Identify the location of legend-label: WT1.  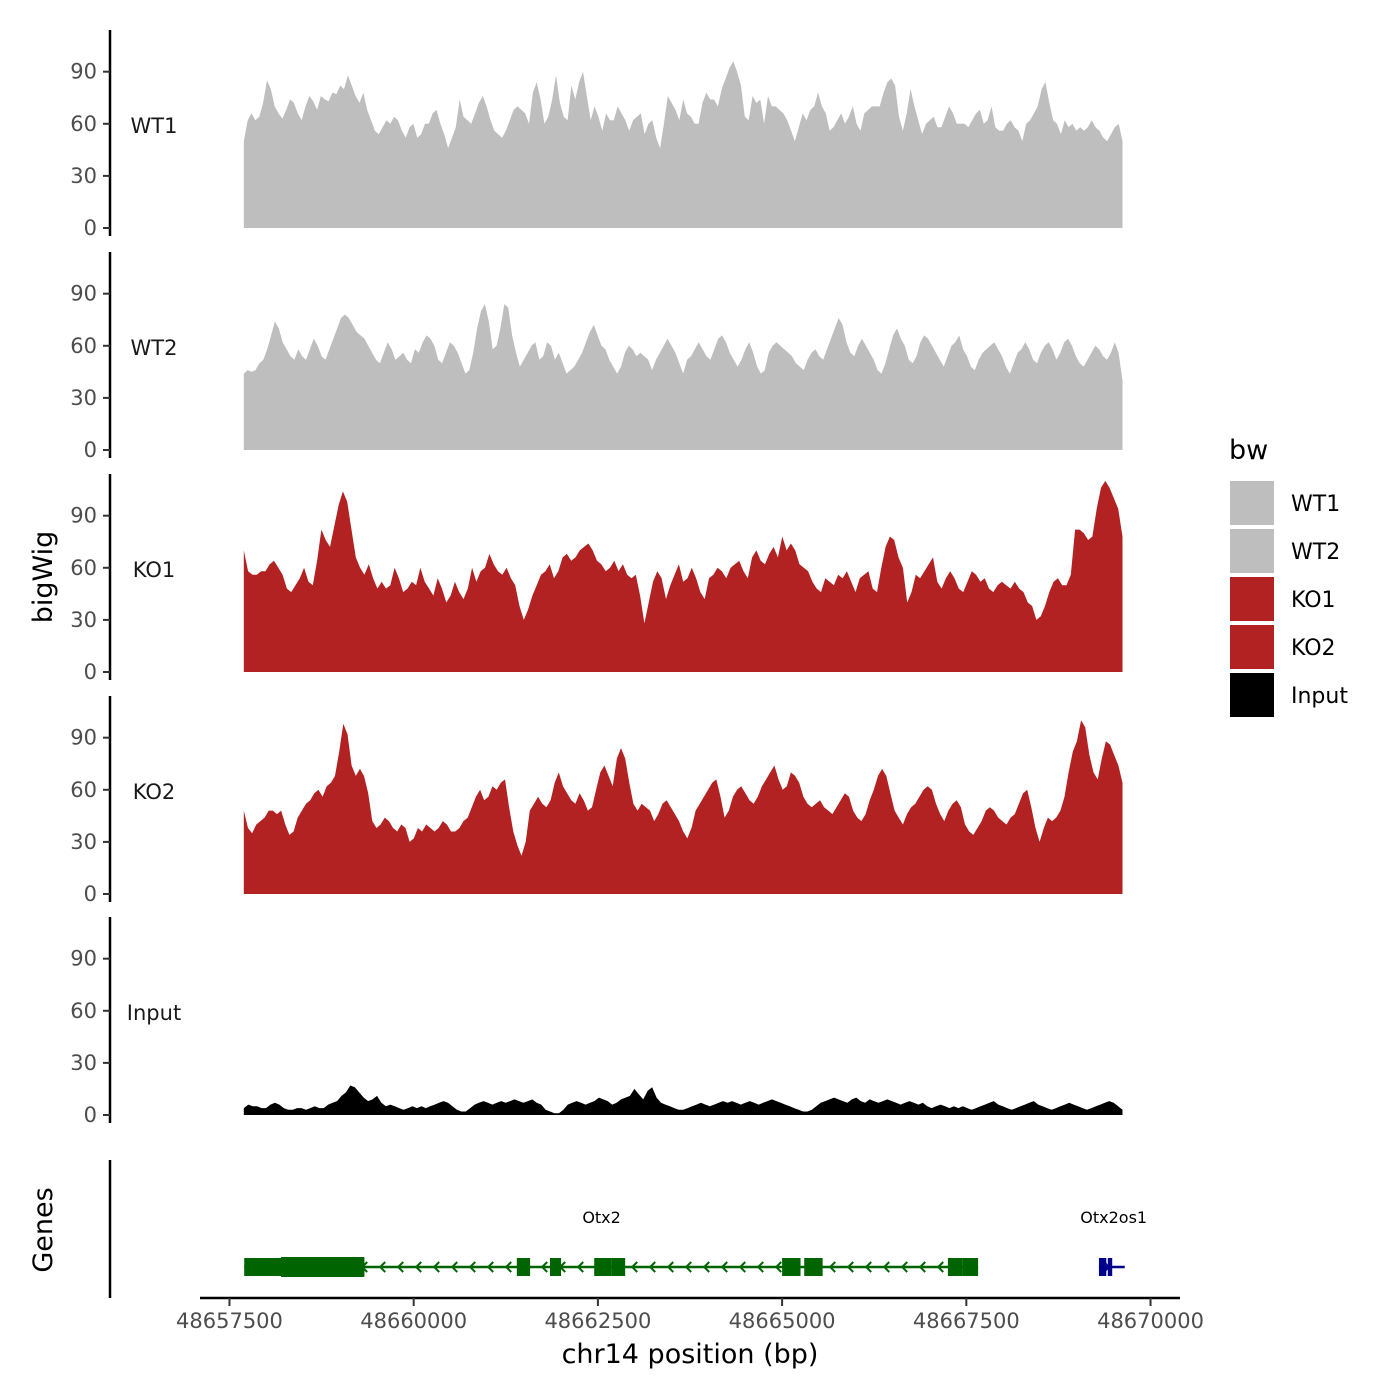
(1315, 504).